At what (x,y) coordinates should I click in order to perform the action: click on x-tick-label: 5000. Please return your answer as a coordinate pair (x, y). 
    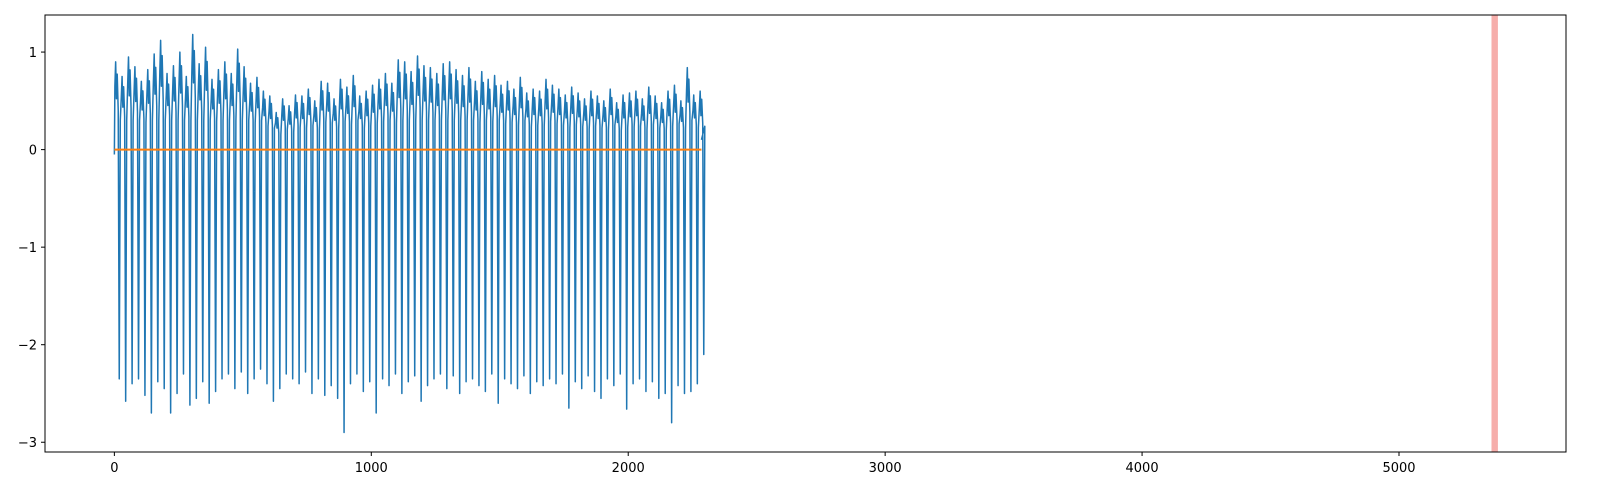
    Looking at the image, I should click on (1398, 468).